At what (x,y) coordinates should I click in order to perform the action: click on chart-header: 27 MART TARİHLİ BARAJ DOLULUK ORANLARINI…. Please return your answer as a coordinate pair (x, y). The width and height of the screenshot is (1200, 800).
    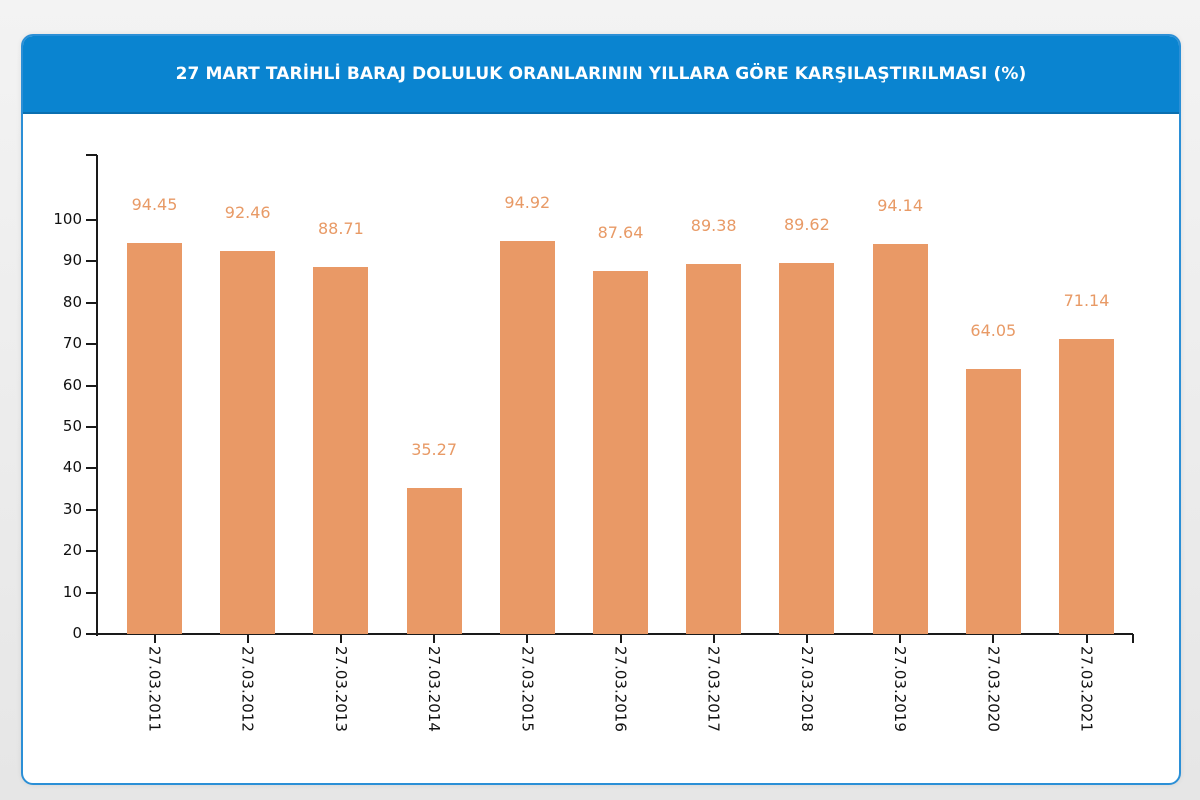
    Looking at the image, I should click on (601, 75).